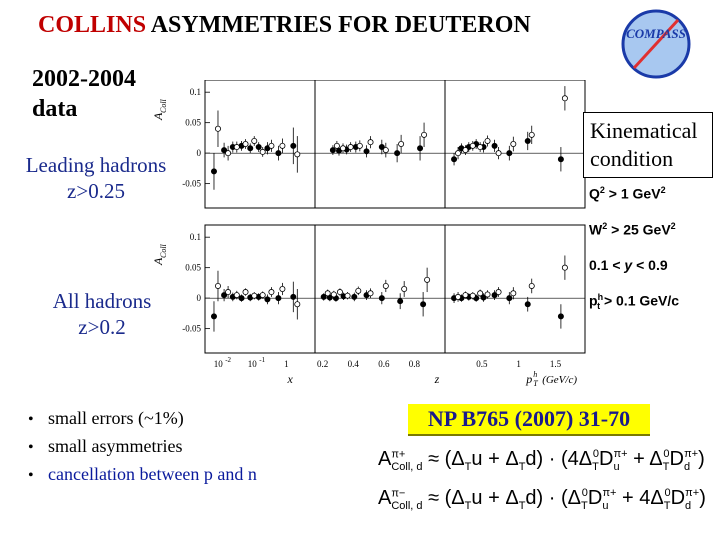 Image resolution: width=720 pixels, height=540 pixels. Describe the element at coordinates (632, 229) in the screenshot. I see `condition-w2: W2 > 25 GeV2` at that location.